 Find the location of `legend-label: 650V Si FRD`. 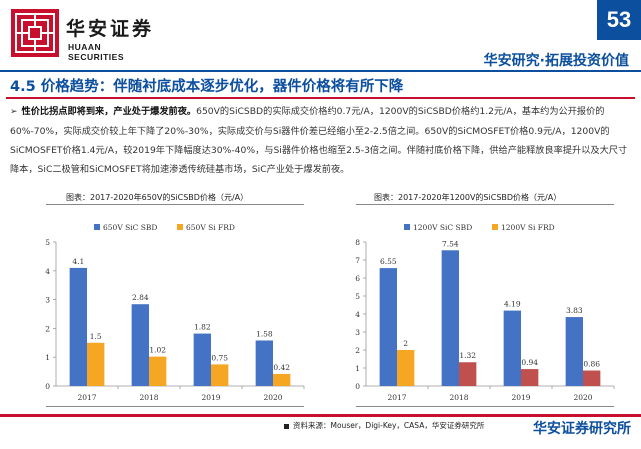

legend-label: 650V Si FRD is located at coordinates (210, 227).